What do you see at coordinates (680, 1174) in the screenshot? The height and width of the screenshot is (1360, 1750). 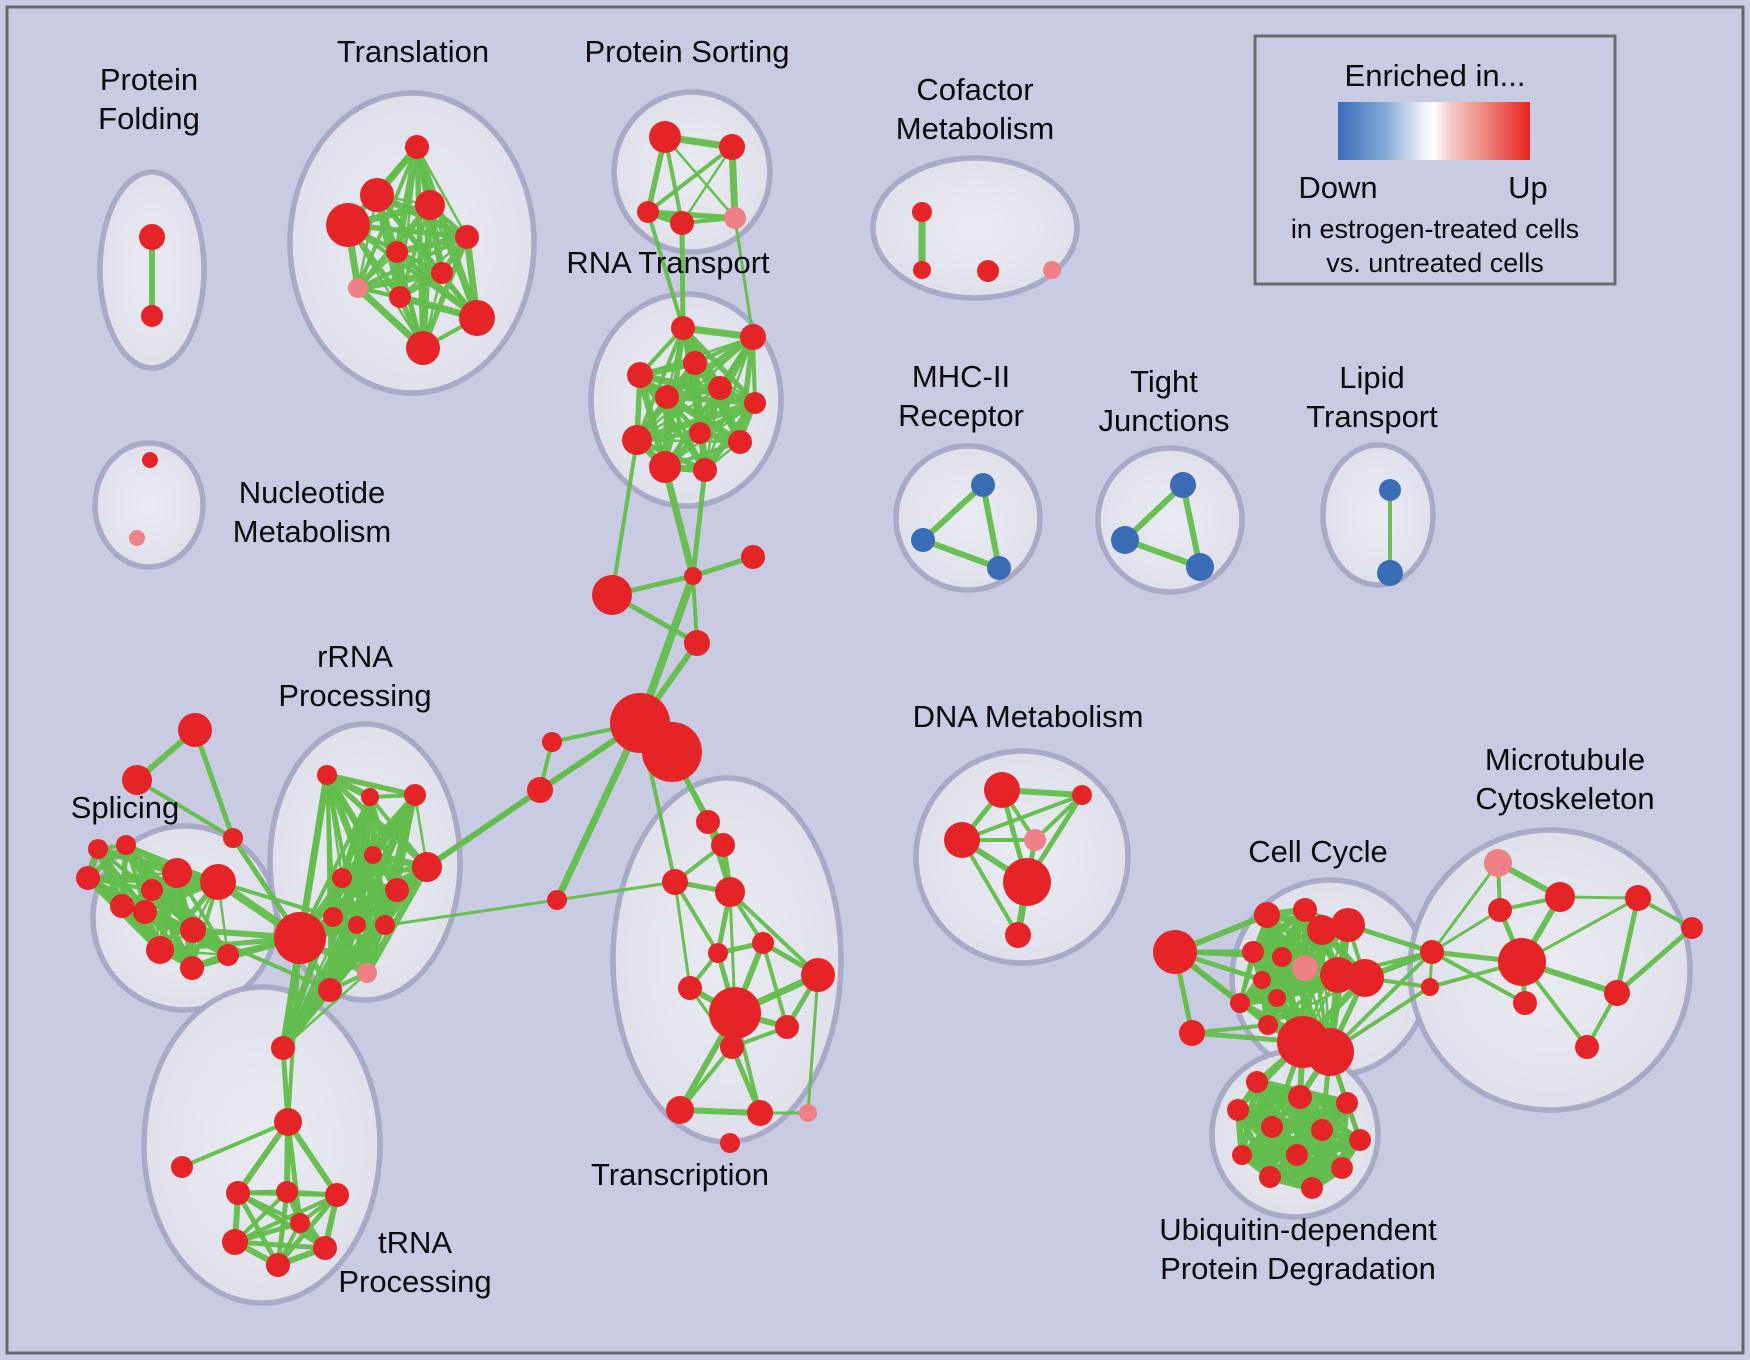 I see `cluster-label-transcription: Transcription` at bounding box center [680, 1174].